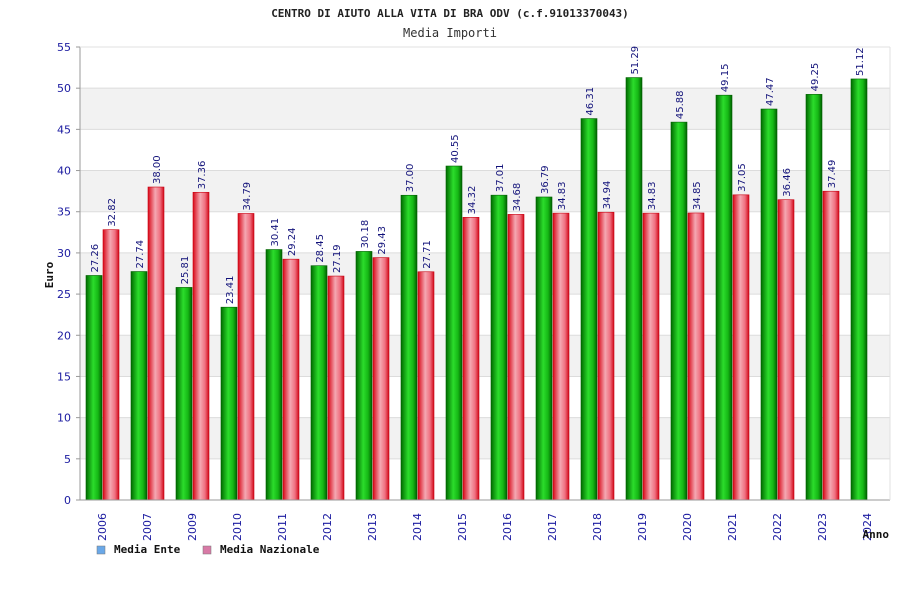 Image resolution: width=900 pixels, height=600 pixels. Describe the element at coordinates (832, 174) in the screenshot. I see `value-label: 37.49` at that location.